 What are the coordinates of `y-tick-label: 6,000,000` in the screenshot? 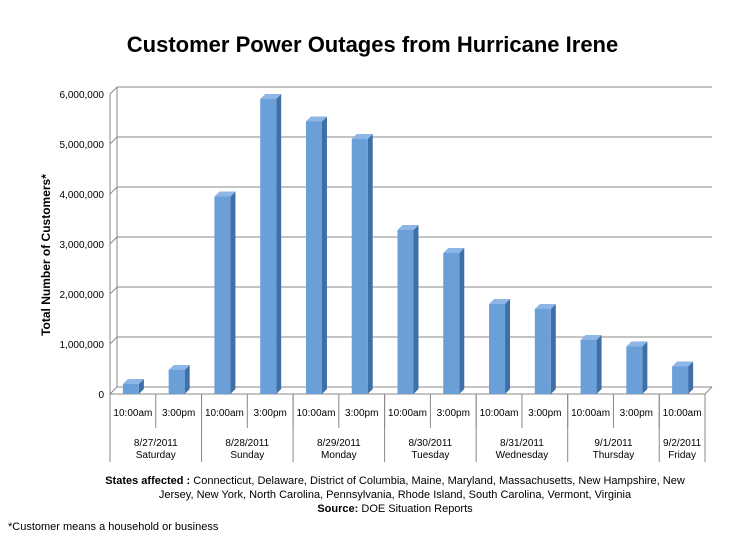 It's located at (82, 95).